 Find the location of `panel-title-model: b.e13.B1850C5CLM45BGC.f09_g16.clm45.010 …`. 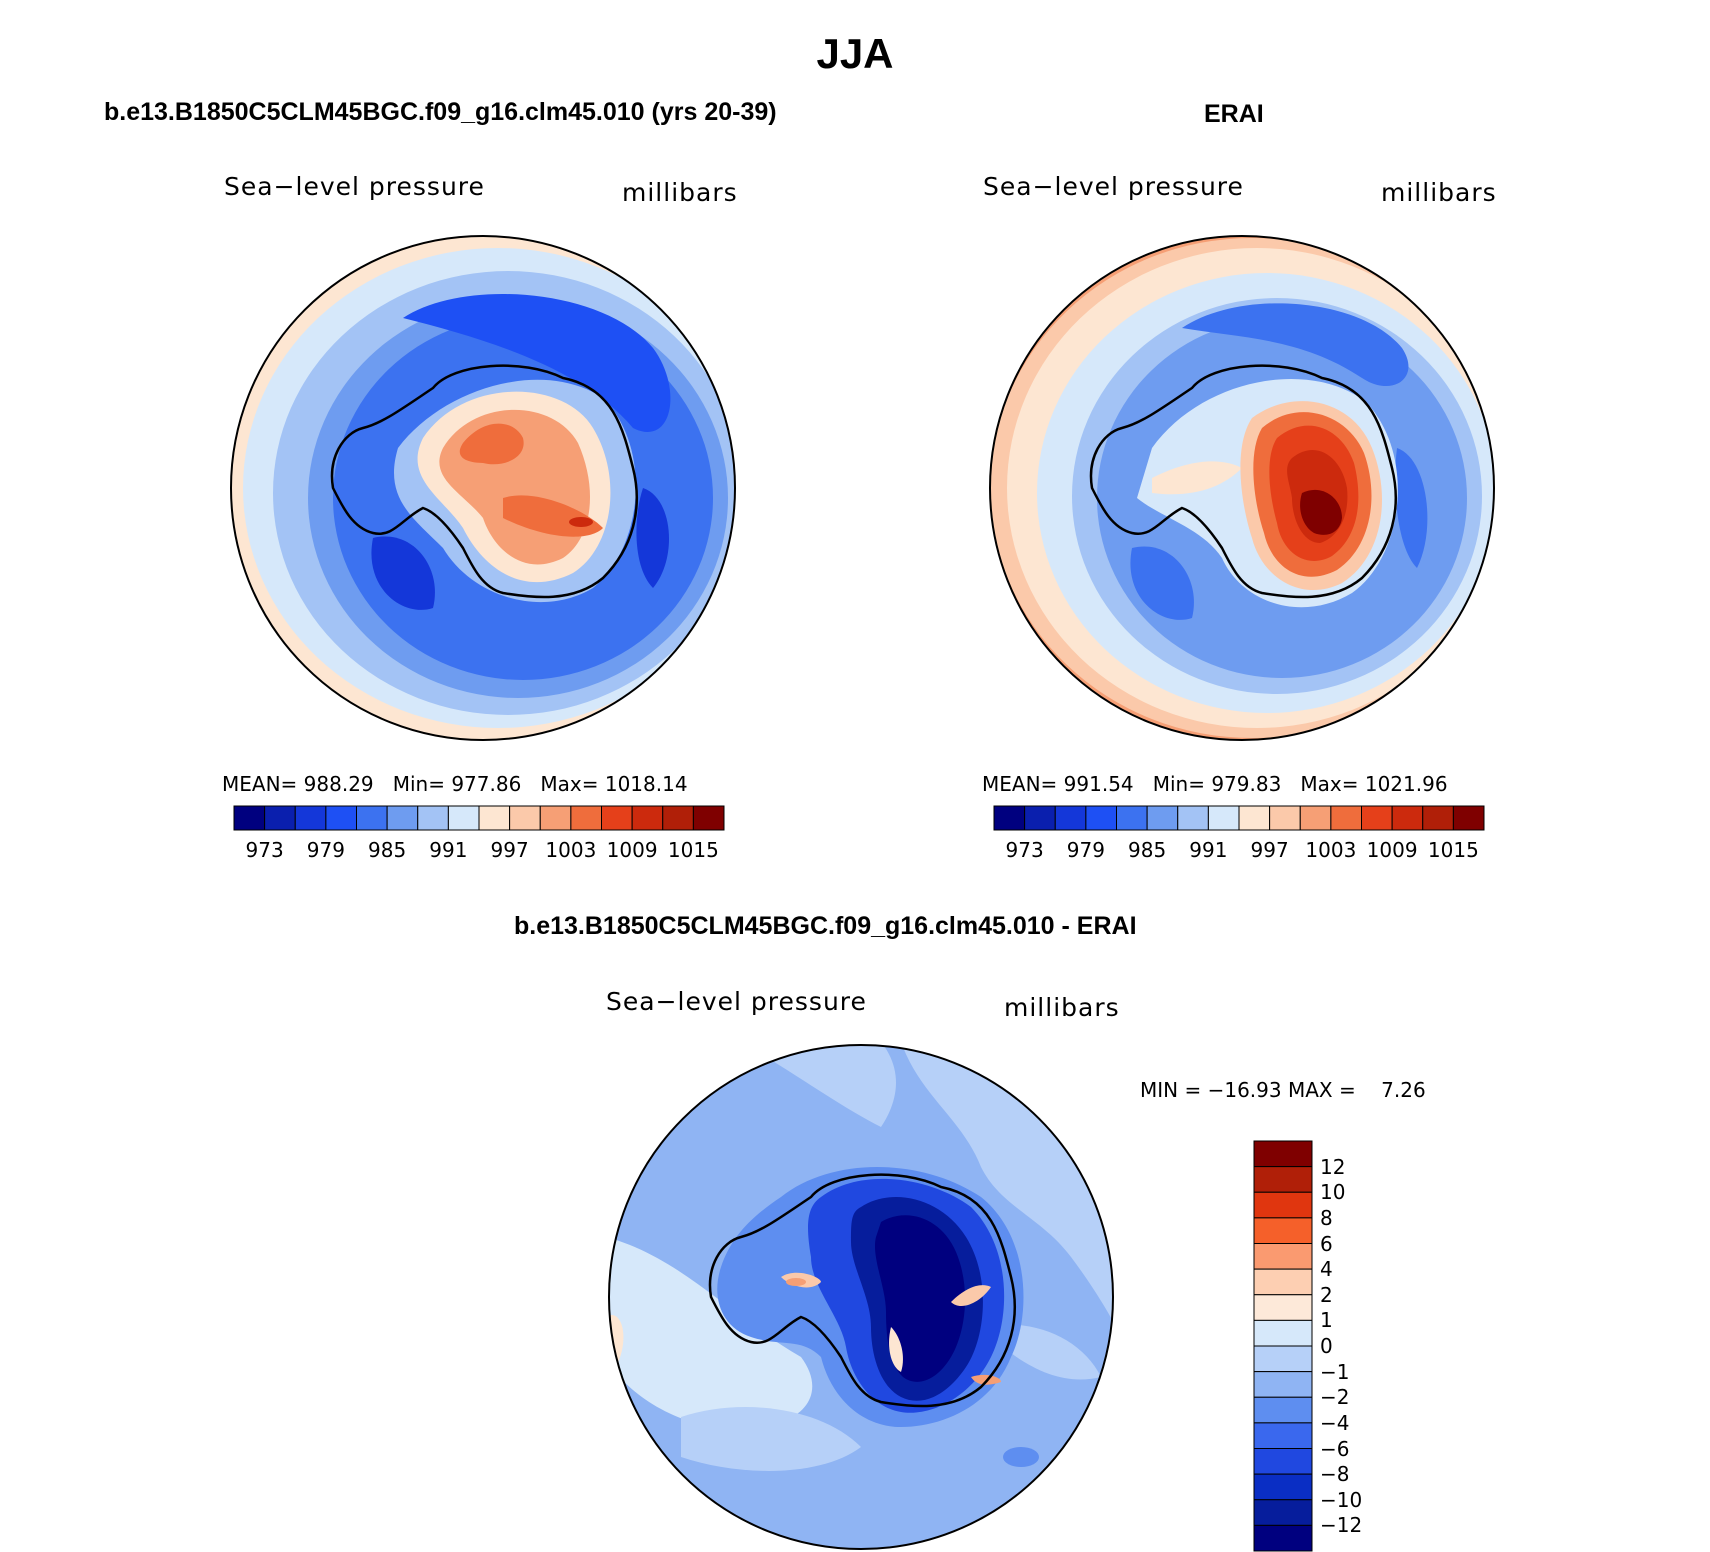

panel-title-model: b.e13.B1850C5CLM45BGC.f09_g16.clm45.010 … is located at coordinates (440, 112).